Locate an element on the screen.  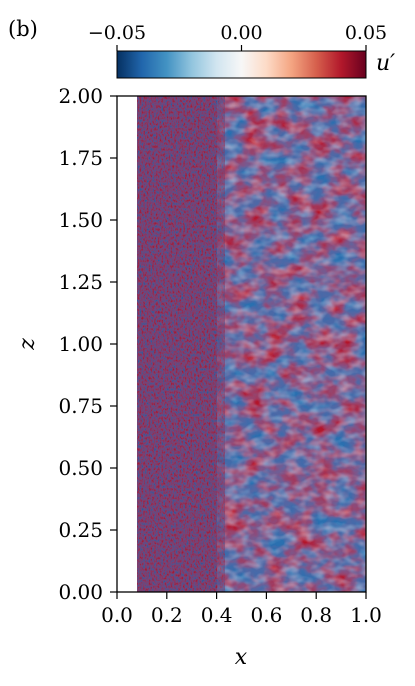
fine-turbulence-region is located at coordinates (177, 344).